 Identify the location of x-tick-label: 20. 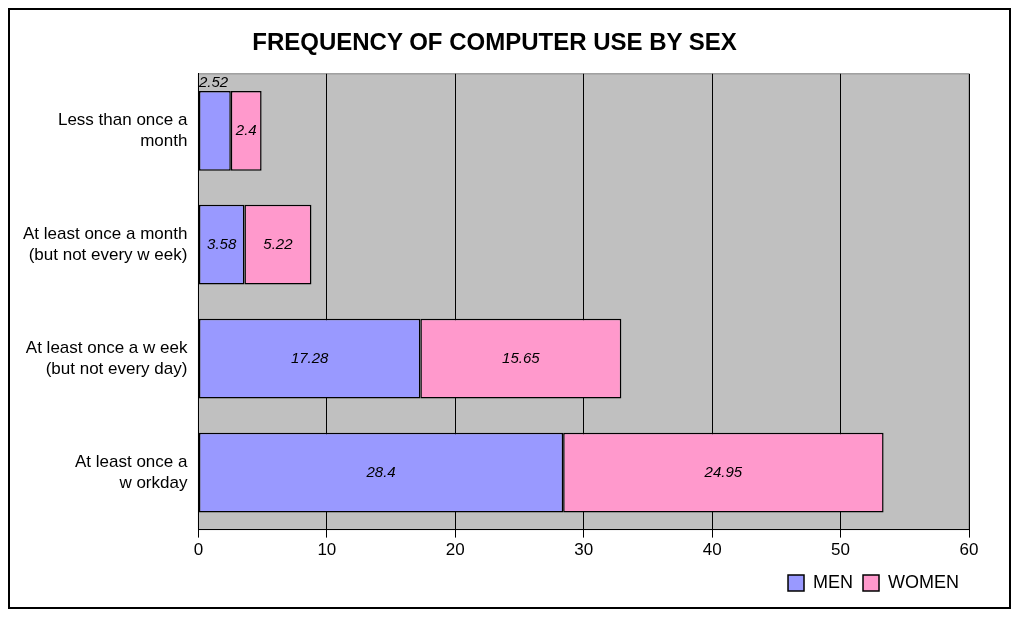
(455, 550).